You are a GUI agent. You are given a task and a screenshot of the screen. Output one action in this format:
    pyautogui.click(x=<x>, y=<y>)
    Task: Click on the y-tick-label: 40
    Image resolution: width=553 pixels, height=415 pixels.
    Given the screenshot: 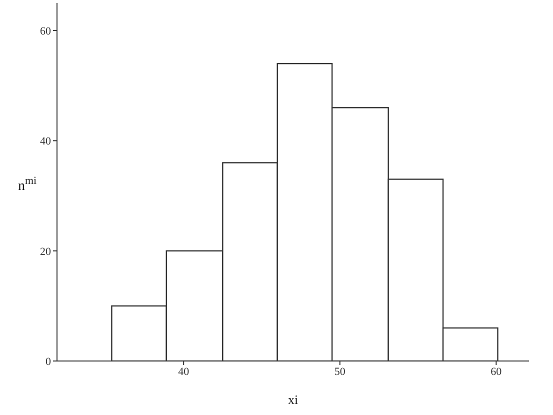 What is the action you would take?
    pyautogui.click(x=46, y=142)
    